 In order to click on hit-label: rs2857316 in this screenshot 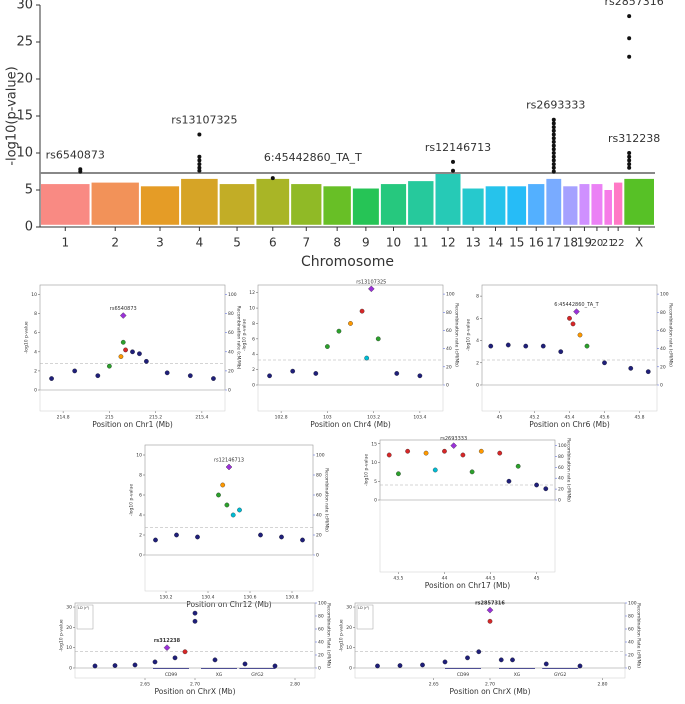, I will do `click(634, 4)`.